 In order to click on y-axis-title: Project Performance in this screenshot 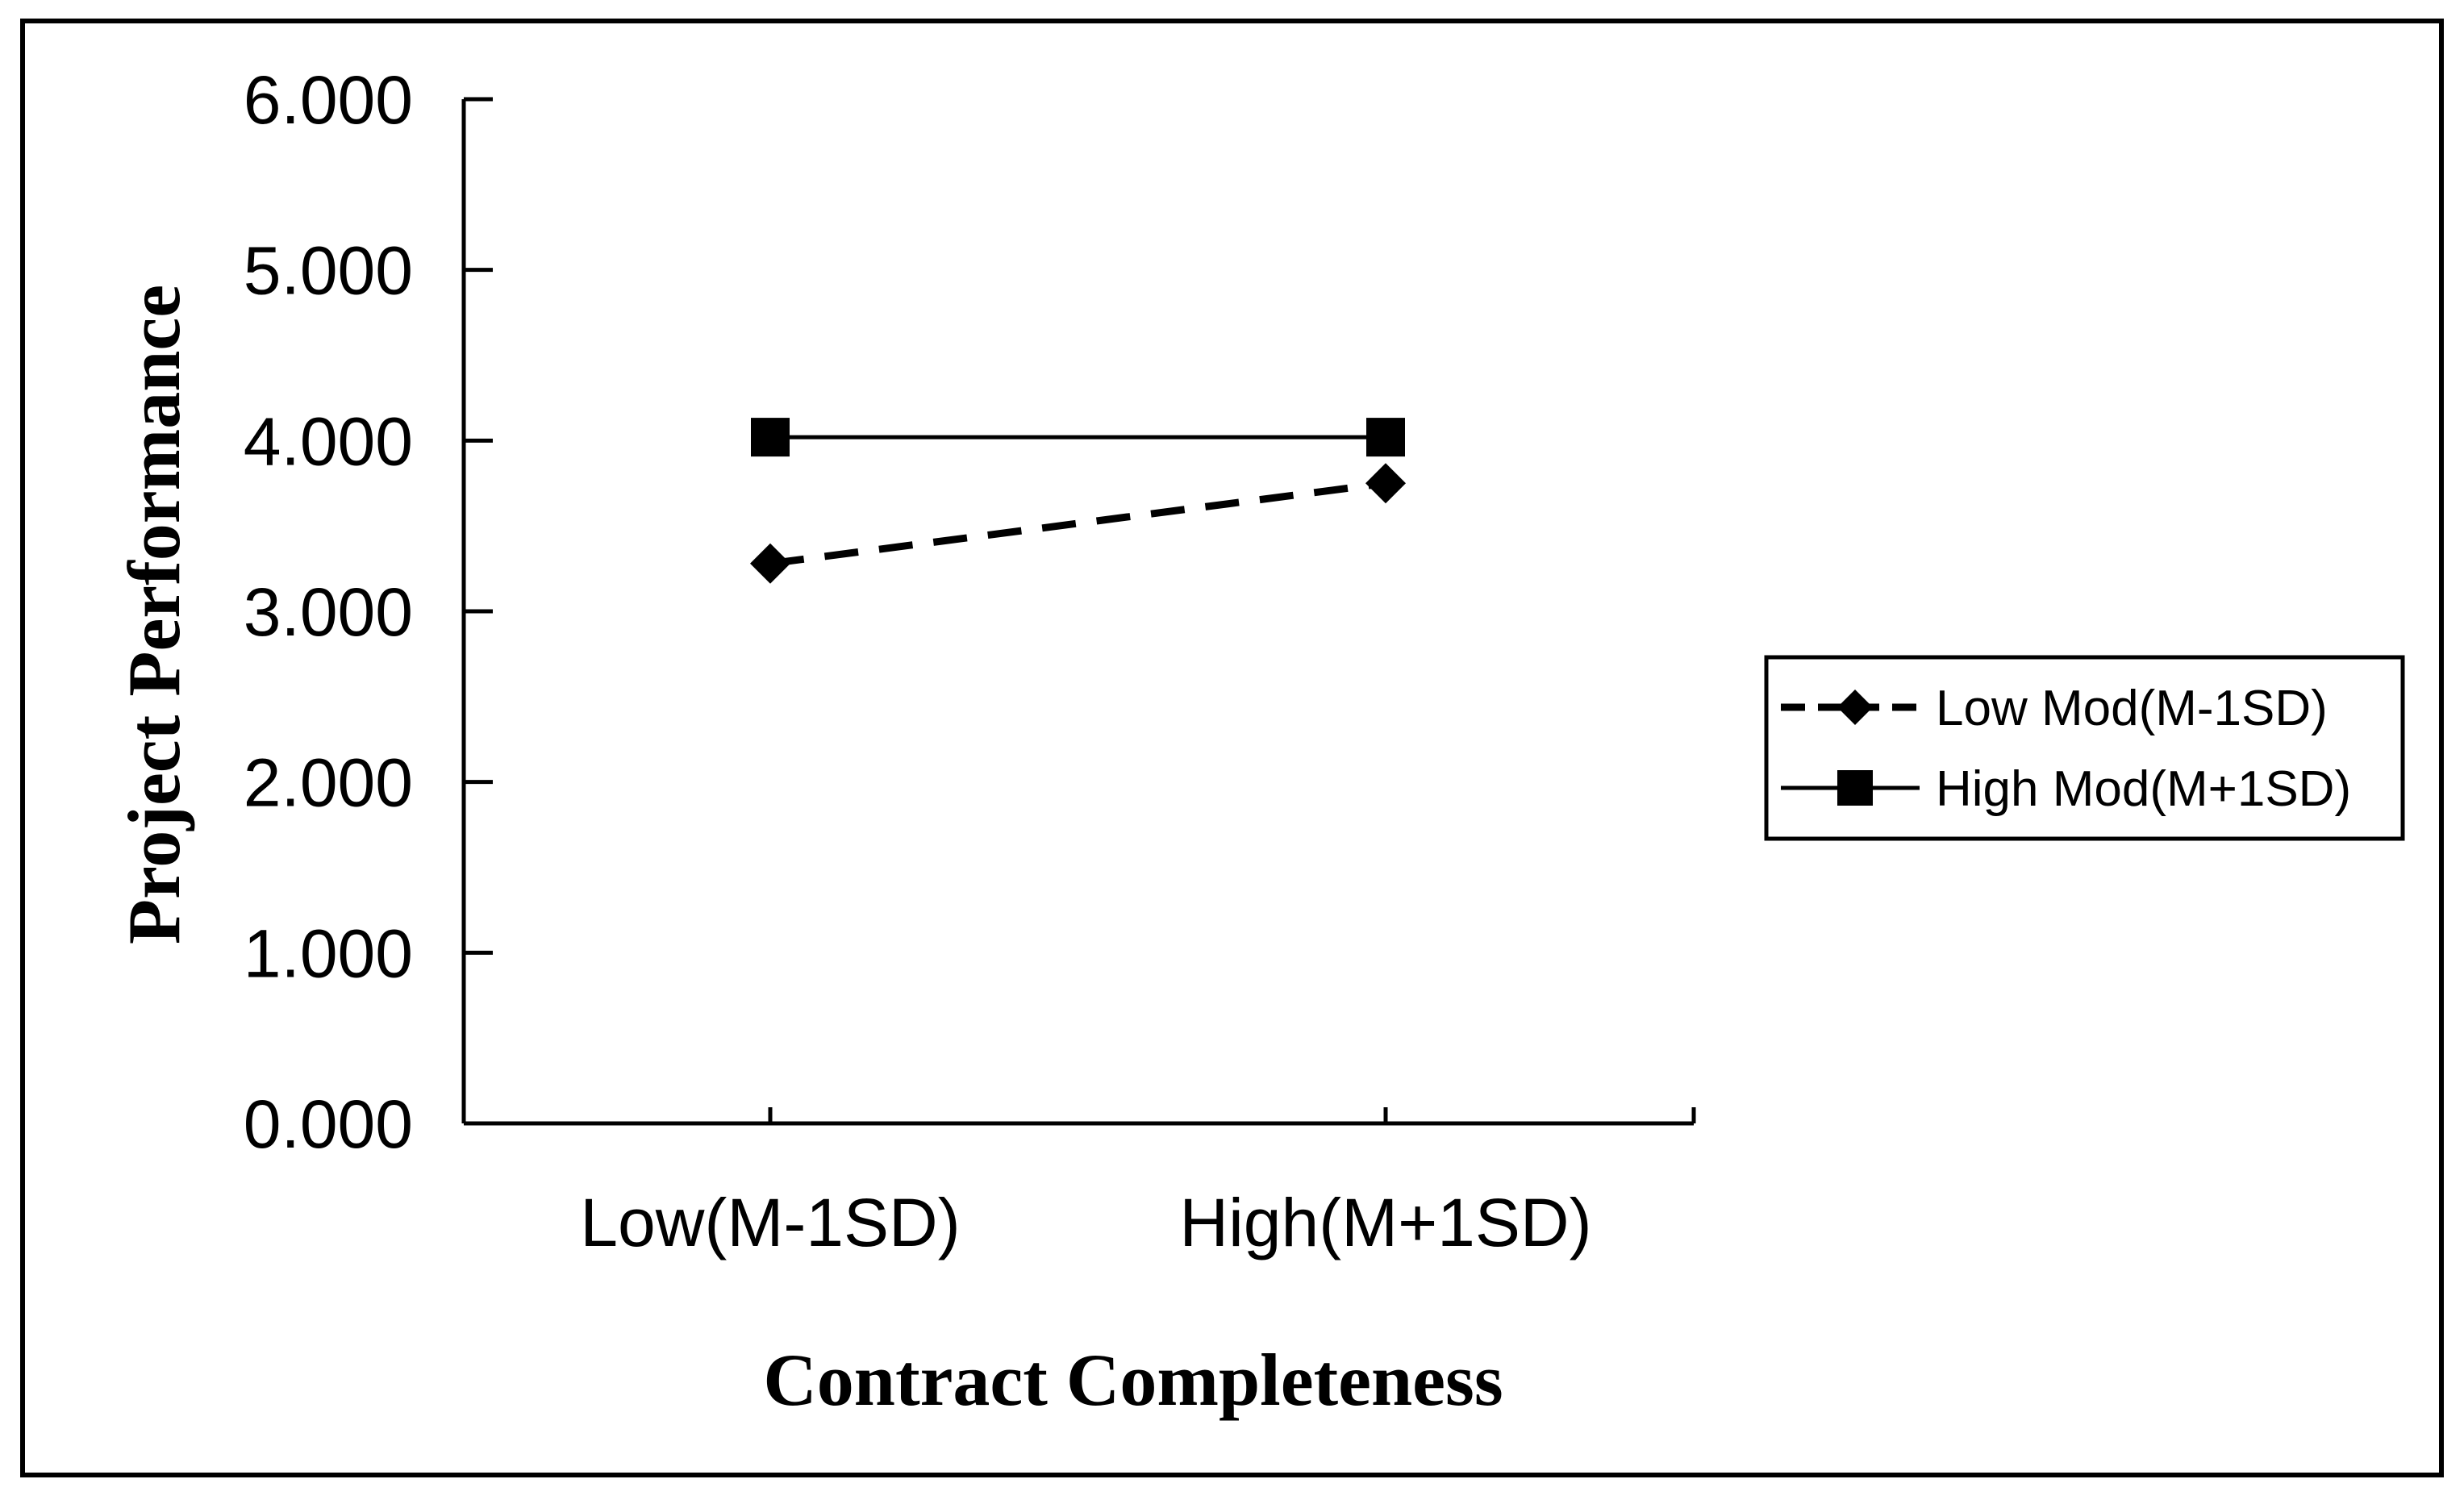, I will do `click(154, 614)`.